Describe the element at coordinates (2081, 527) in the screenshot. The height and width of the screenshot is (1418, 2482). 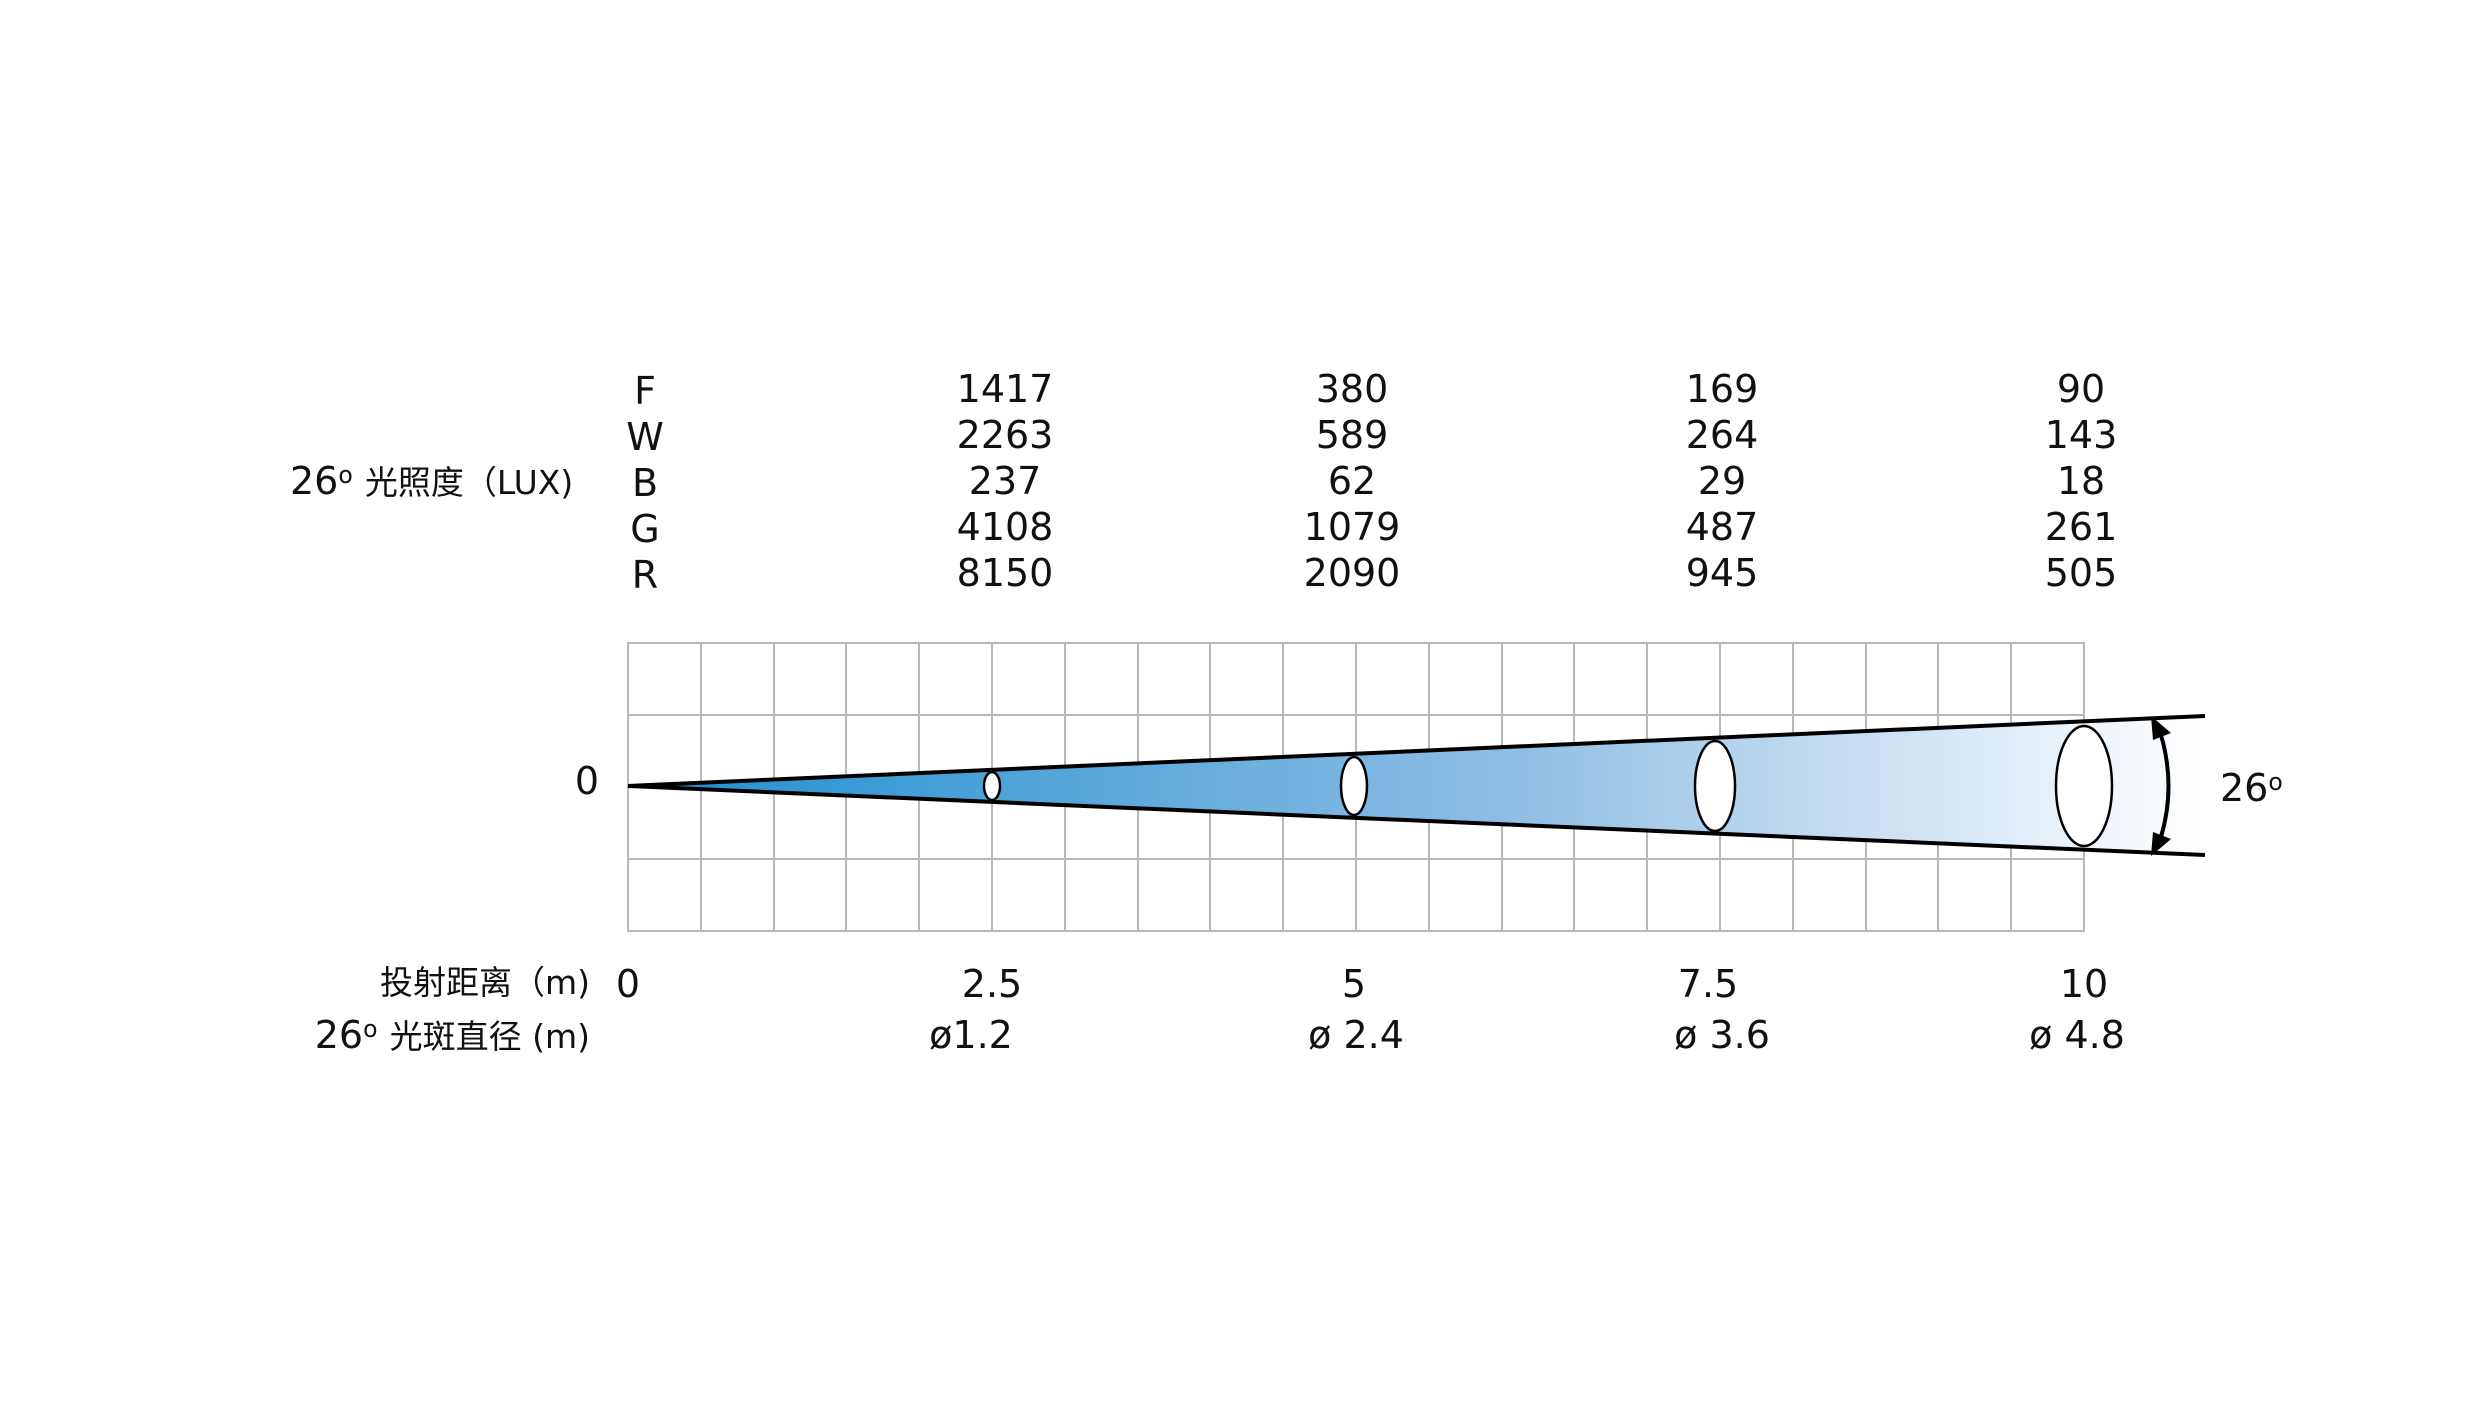
I see `lux-value: 261` at that location.